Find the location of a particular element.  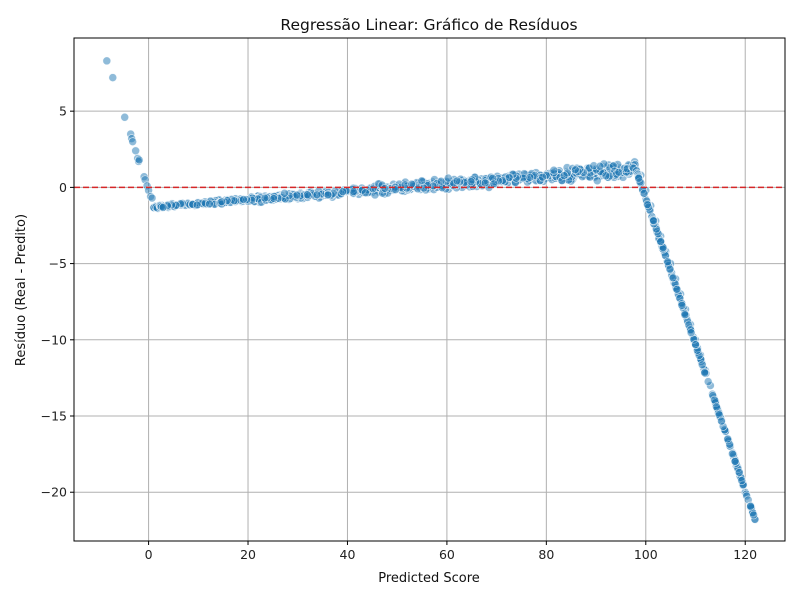

y-tick-label: −15 is located at coordinates (54, 416).